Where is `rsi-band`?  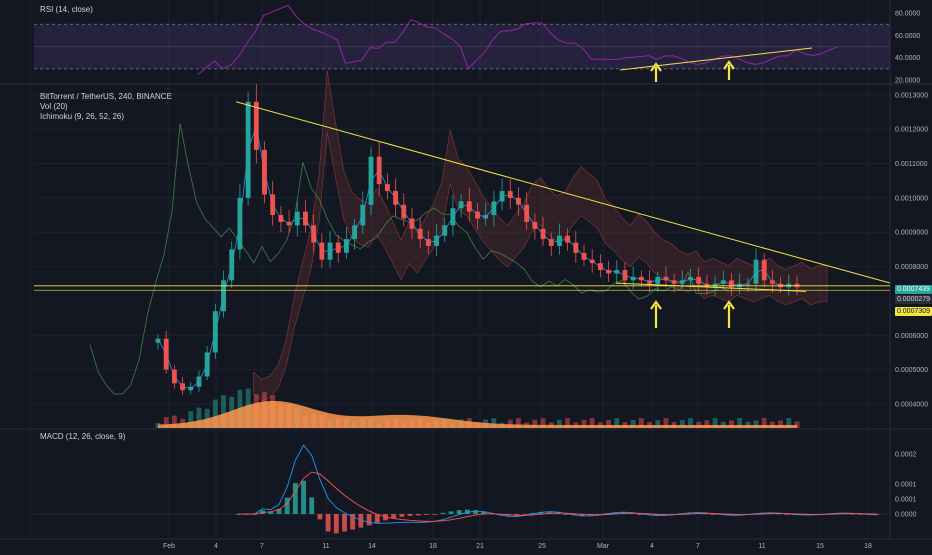
rsi-band is located at coordinates (462, 46).